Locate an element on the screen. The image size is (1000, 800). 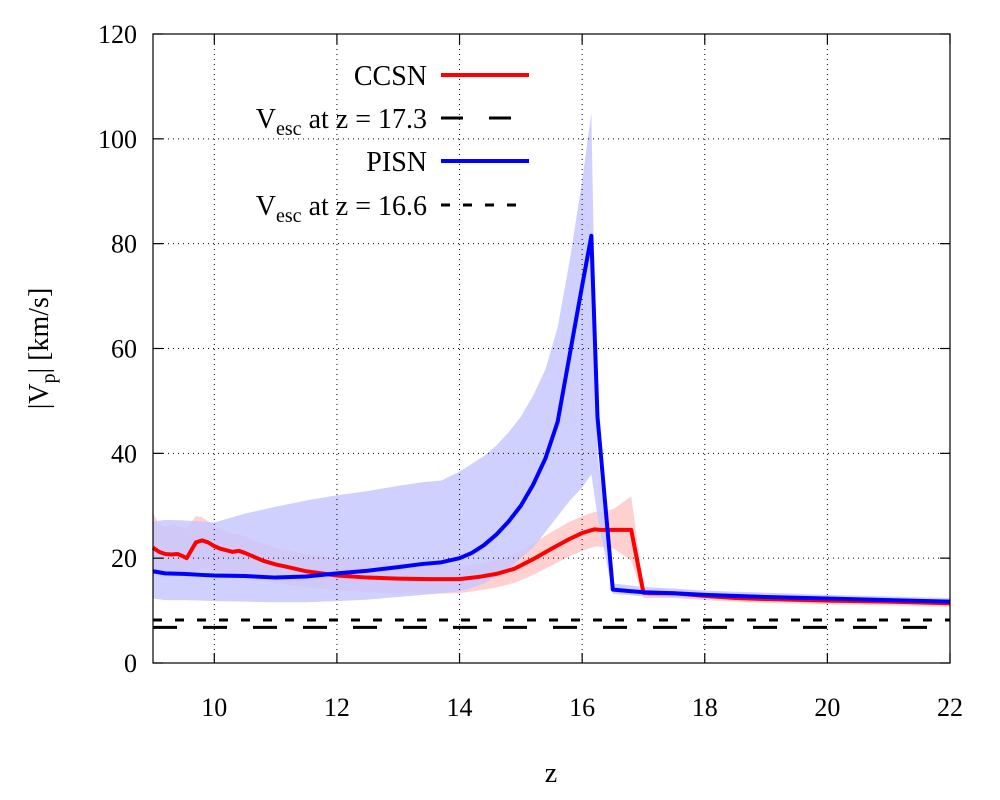
y-axis-label: |Vp| [km/s] is located at coordinates (42, 349).